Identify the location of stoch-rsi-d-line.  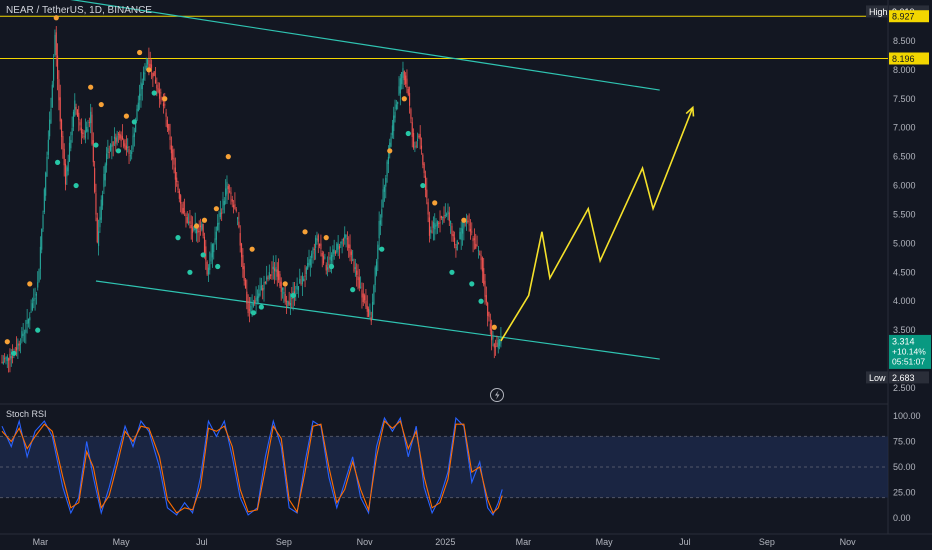
(252, 467).